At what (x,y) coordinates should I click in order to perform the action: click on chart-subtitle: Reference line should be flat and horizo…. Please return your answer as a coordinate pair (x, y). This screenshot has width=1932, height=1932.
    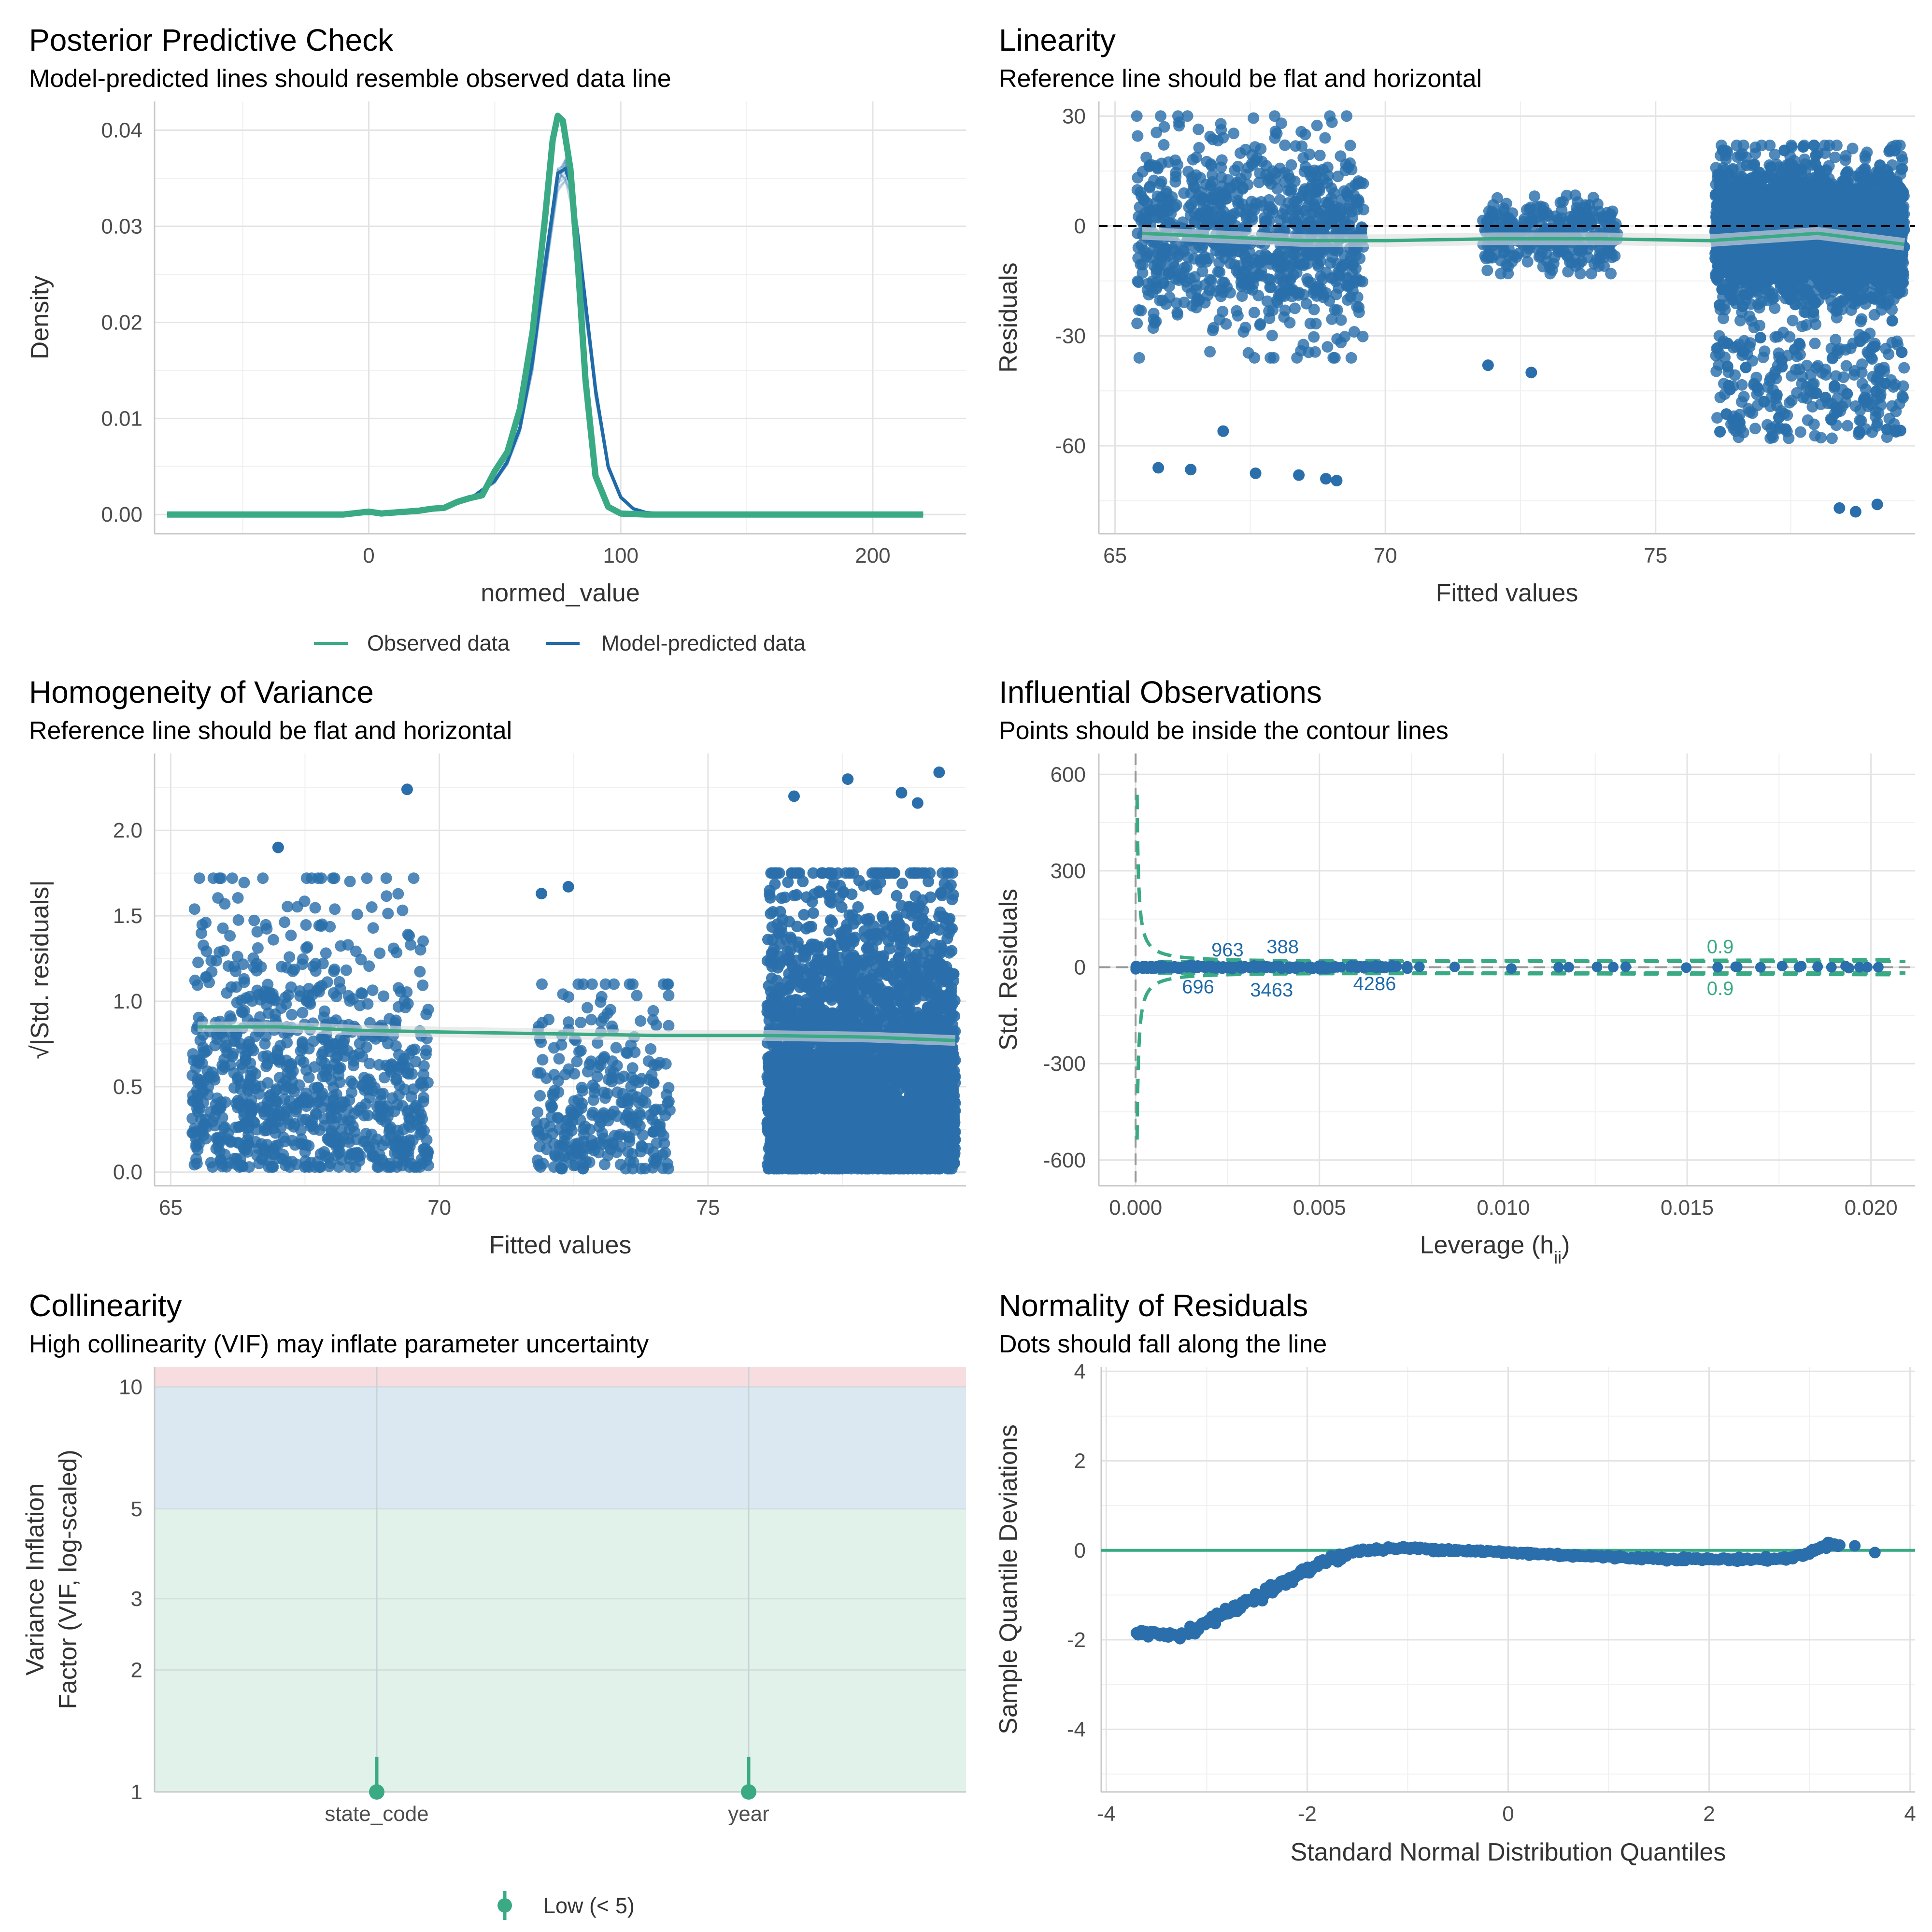
    Looking at the image, I should click on (1240, 79).